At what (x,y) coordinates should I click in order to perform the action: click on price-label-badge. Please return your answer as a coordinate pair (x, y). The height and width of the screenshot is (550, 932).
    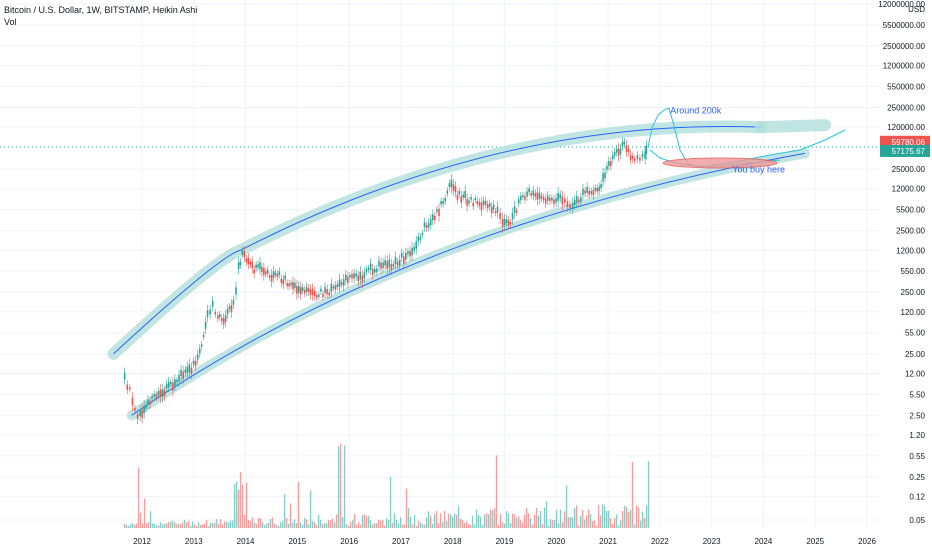
    Looking at the image, I should click on (905, 150).